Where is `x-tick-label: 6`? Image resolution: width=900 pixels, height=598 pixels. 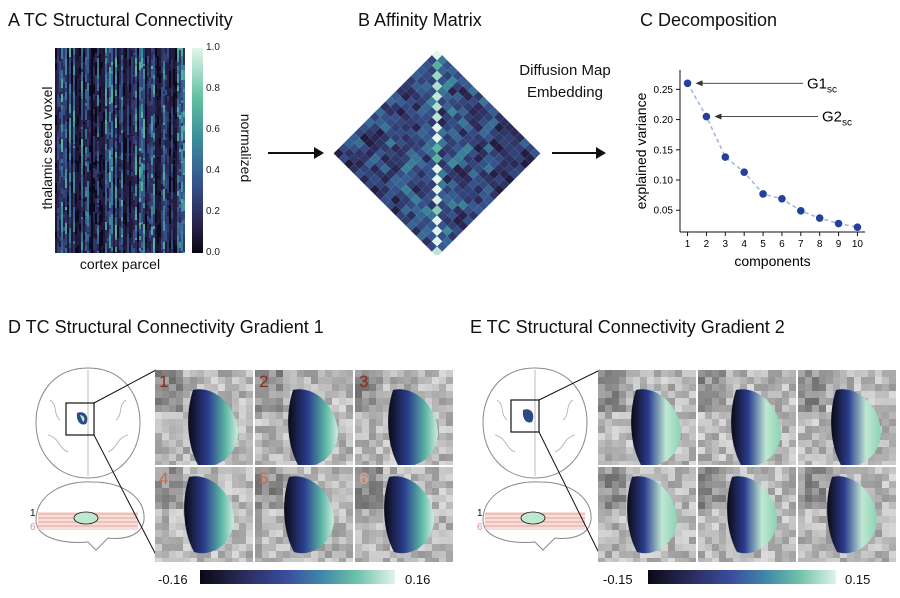
x-tick-label: 6 is located at coordinates (782, 244).